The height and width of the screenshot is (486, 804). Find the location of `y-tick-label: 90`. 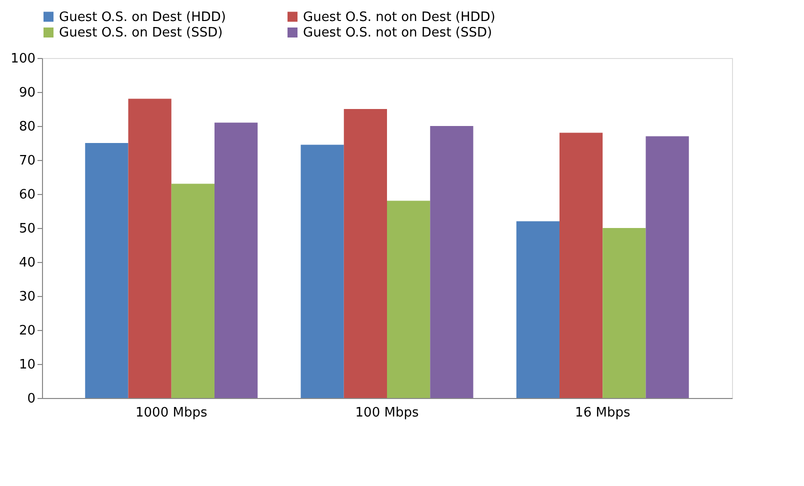

y-tick-label: 90 is located at coordinates (27, 93).